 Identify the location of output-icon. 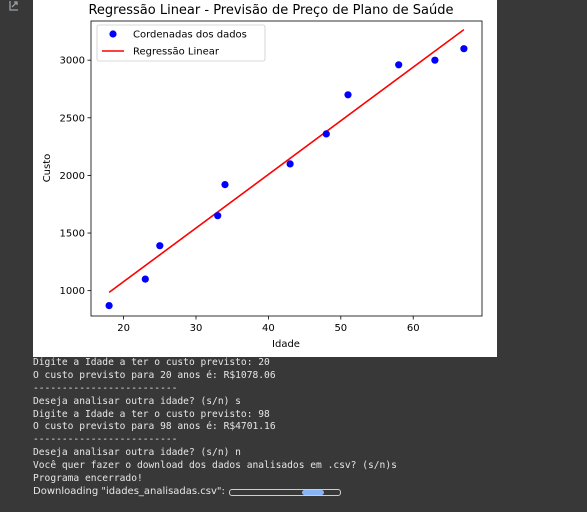
(14, 6).